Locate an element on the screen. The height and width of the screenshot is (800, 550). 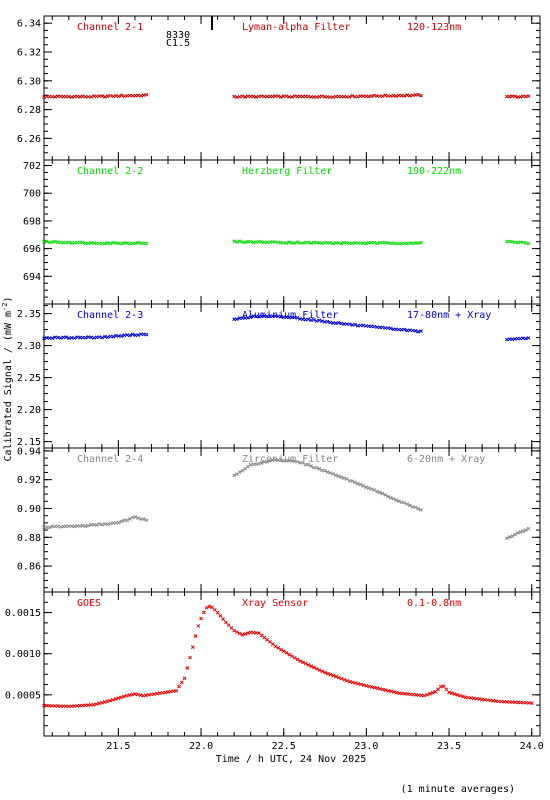
event-annotation-line: C1.5 is located at coordinates (178, 43).